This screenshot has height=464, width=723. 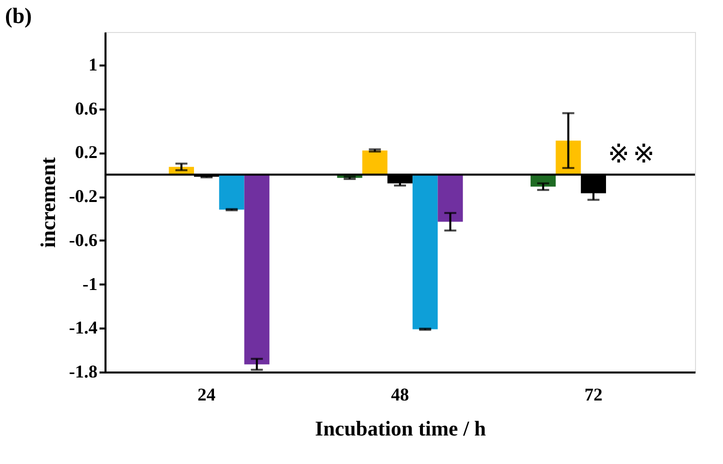 I want to click on y-tick-label: 0.2, so click(x=86, y=152).